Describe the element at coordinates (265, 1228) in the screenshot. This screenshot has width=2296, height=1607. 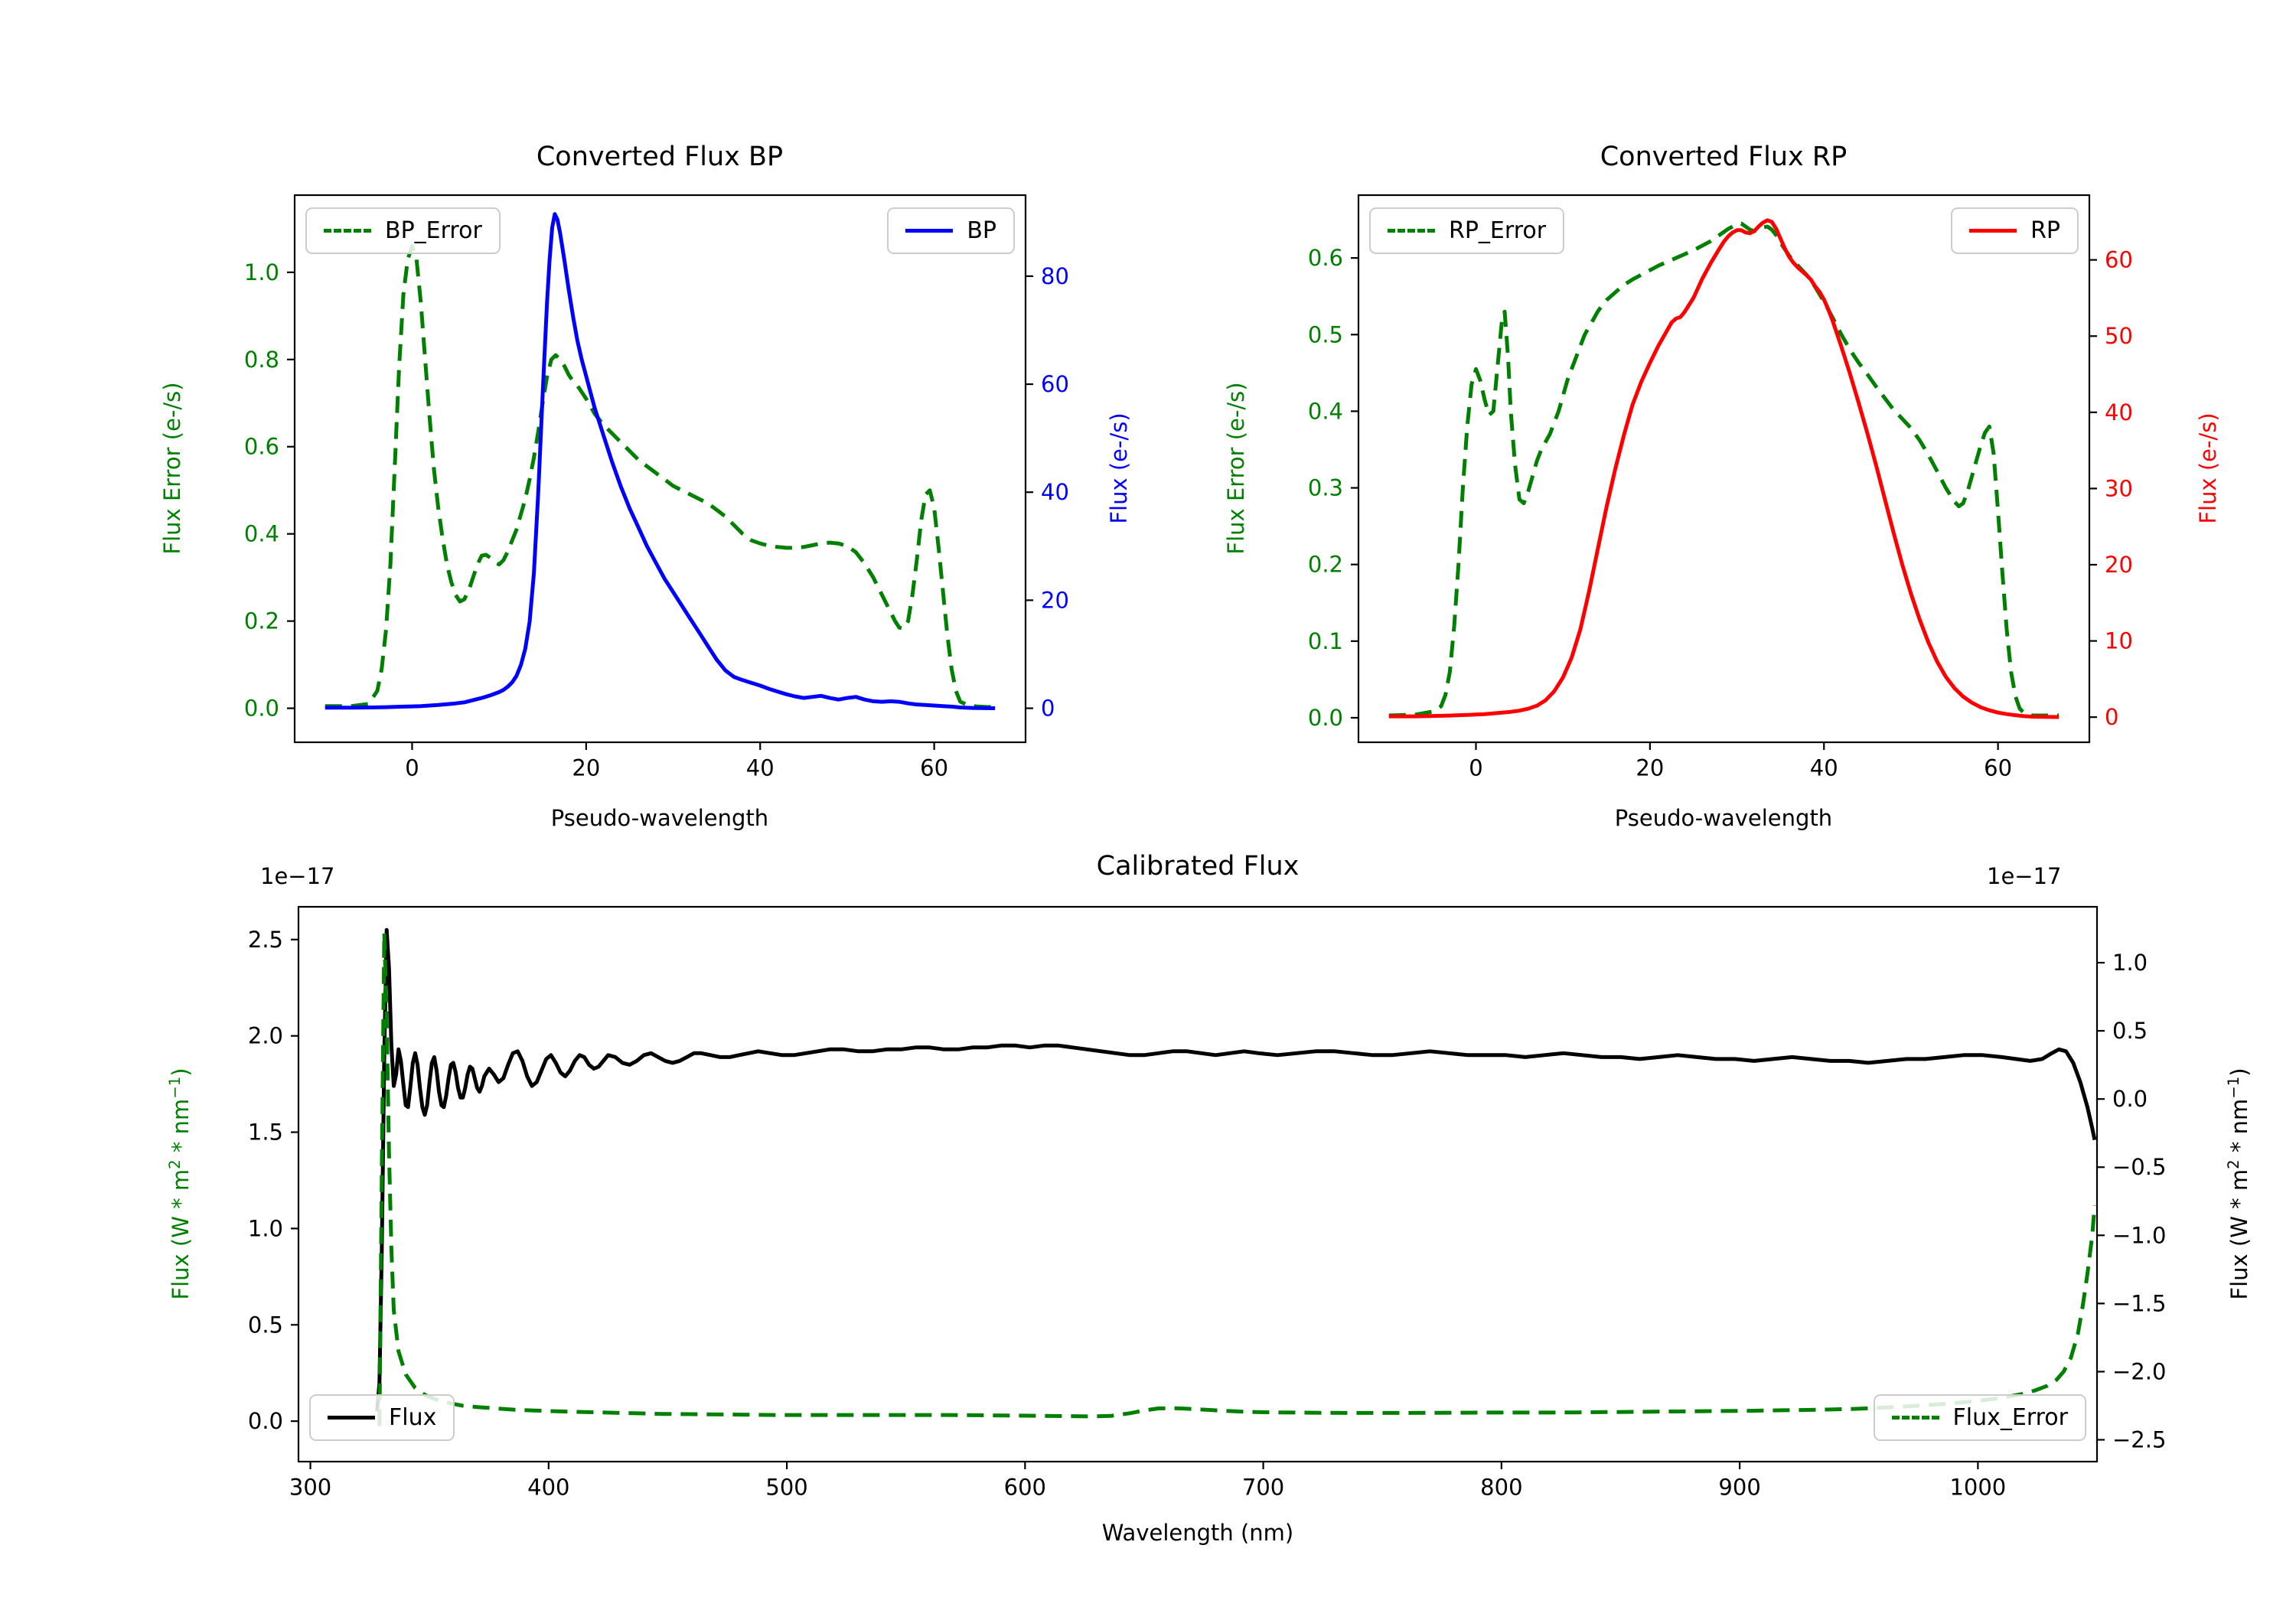
I see `cal-left-tick-label: 1.0` at that location.